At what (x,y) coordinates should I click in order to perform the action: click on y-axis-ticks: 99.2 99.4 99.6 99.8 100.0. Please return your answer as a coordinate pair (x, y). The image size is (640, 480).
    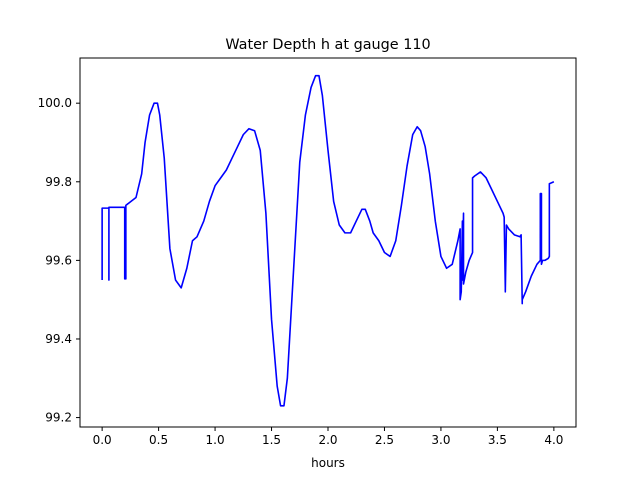
    Looking at the image, I should click on (59, 260).